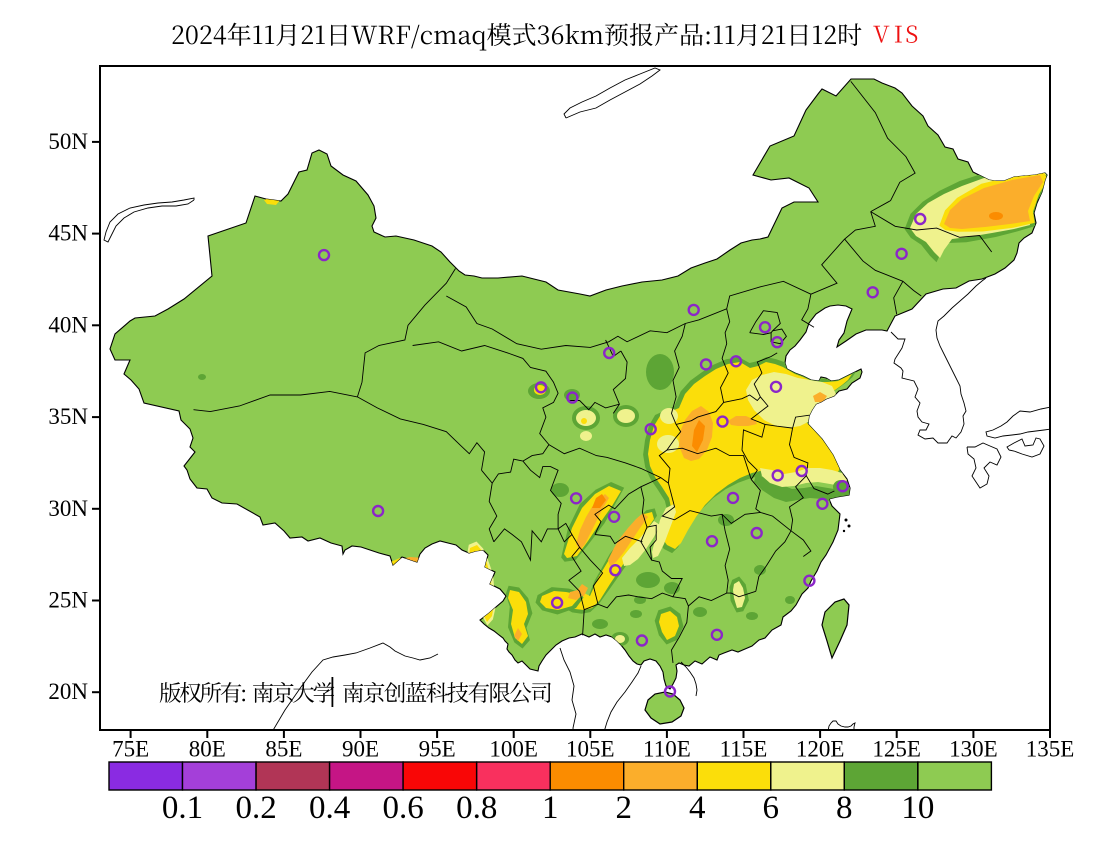 The image size is (1100, 850). Describe the element at coordinates (820, 749) in the screenshot. I see `svg-text: 120E` at that location.